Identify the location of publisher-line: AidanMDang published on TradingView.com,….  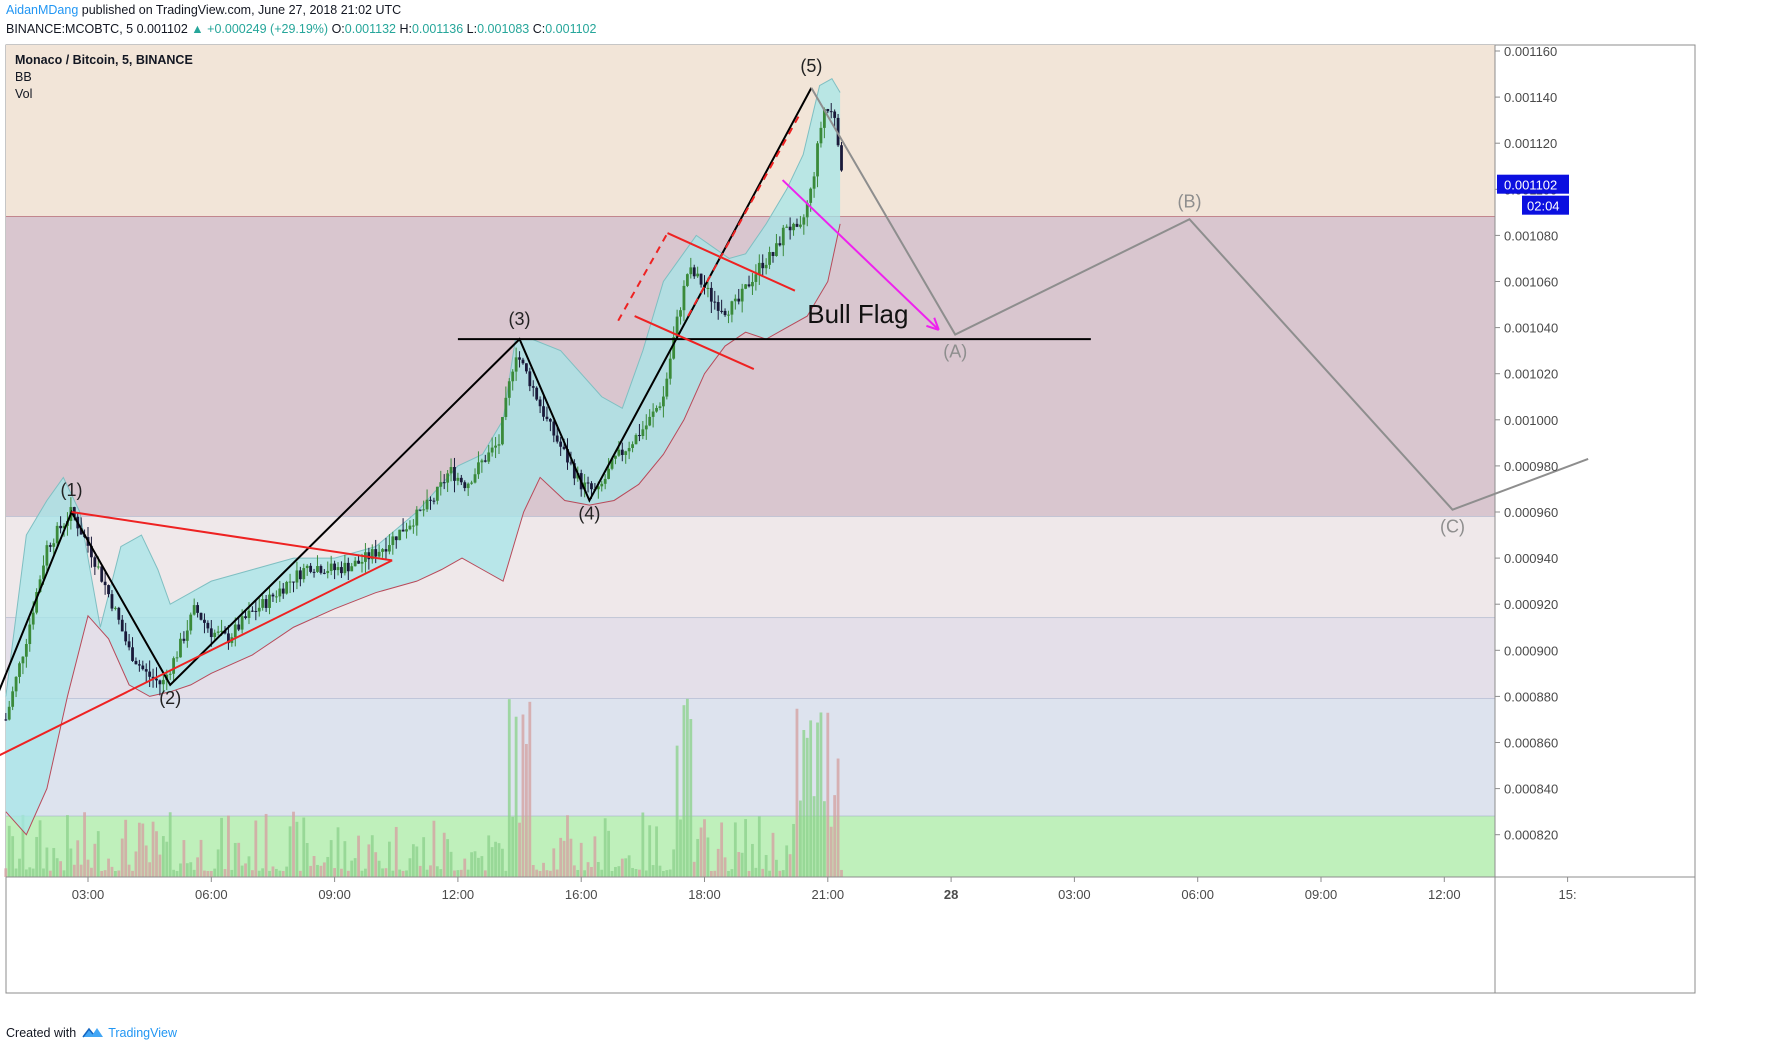
(203, 10).